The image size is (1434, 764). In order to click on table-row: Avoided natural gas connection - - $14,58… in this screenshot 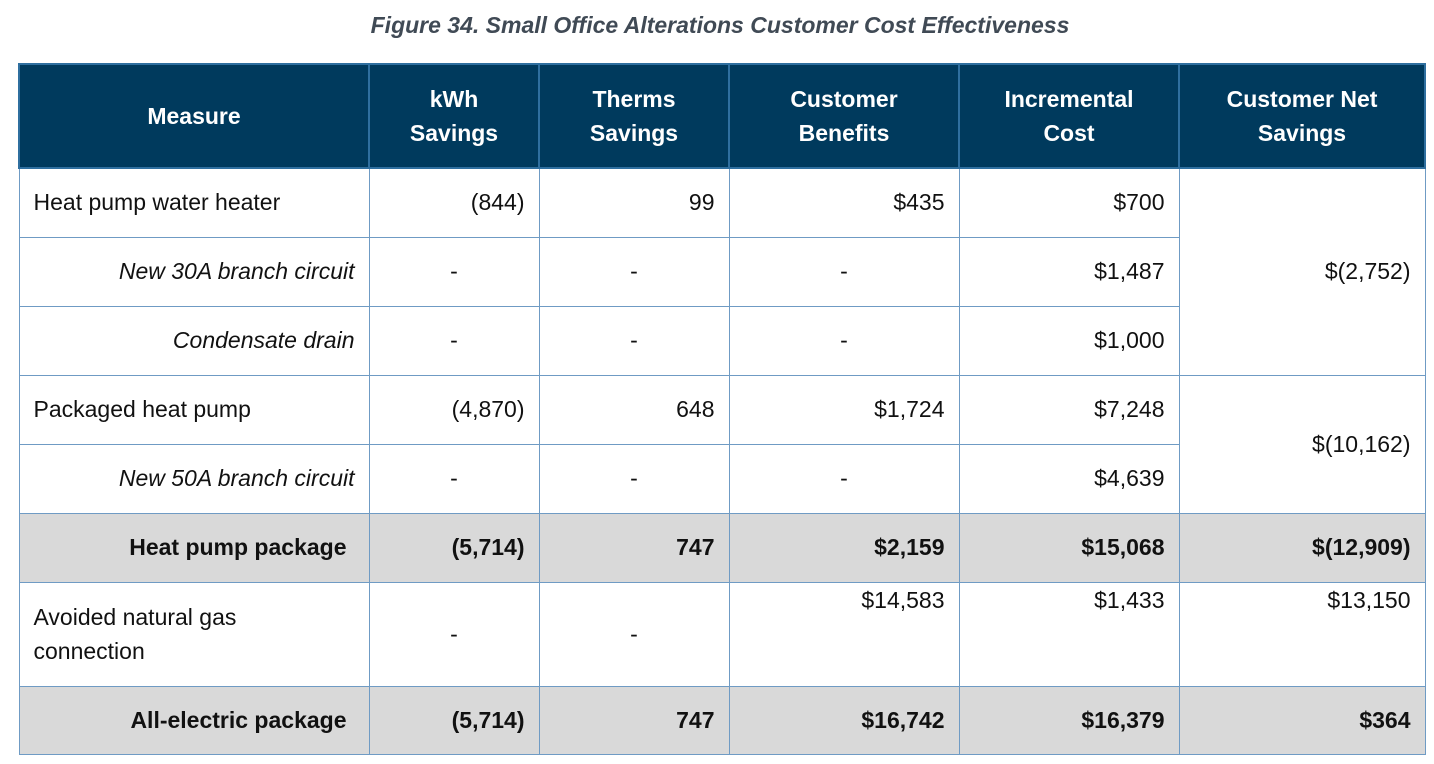, I will do `click(722, 634)`.